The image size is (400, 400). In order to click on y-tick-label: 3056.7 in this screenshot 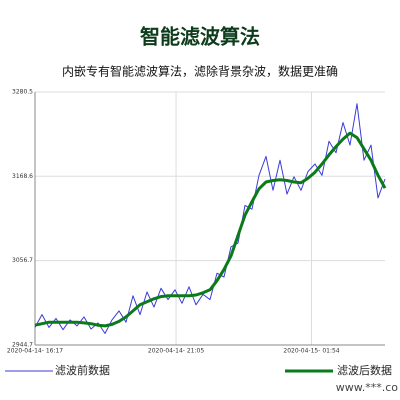, I will do `click(22, 260)`.